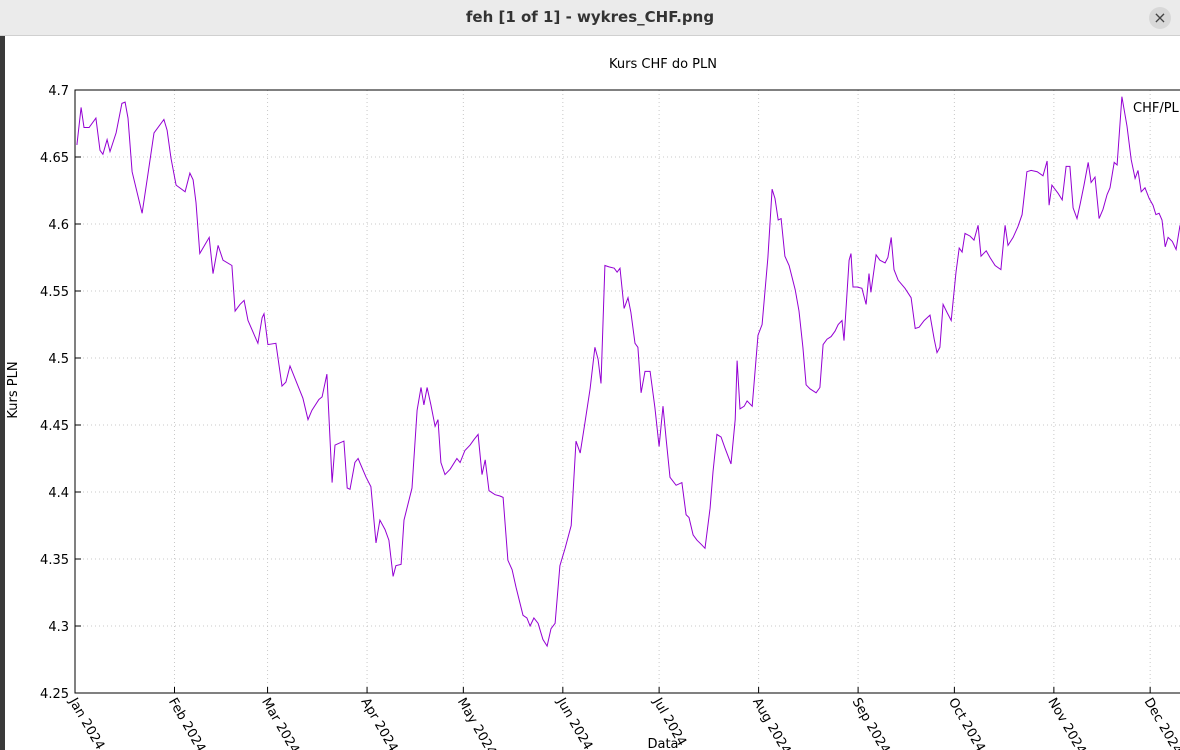 The image size is (1180, 750). Describe the element at coordinates (871, 723) in the screenshot. I see `x-tick-label: Sep 2024` at that location.